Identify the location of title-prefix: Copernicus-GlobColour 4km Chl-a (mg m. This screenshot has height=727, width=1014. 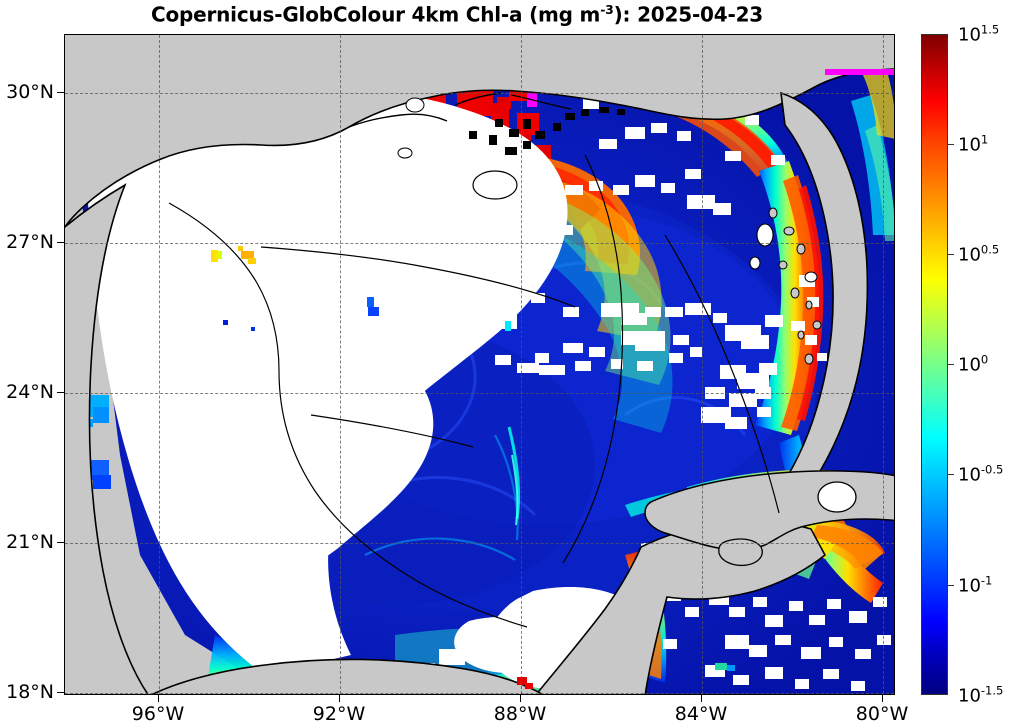
(375, 14).